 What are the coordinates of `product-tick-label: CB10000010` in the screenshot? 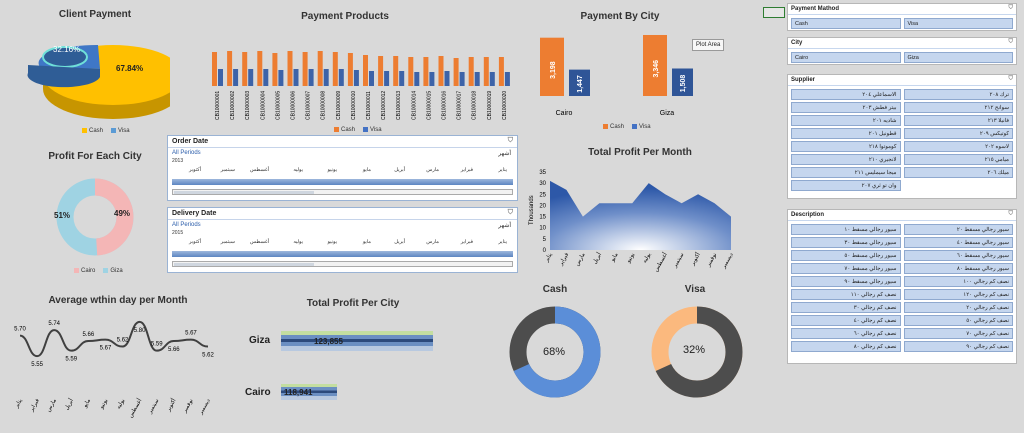 It's located at (354, 105).